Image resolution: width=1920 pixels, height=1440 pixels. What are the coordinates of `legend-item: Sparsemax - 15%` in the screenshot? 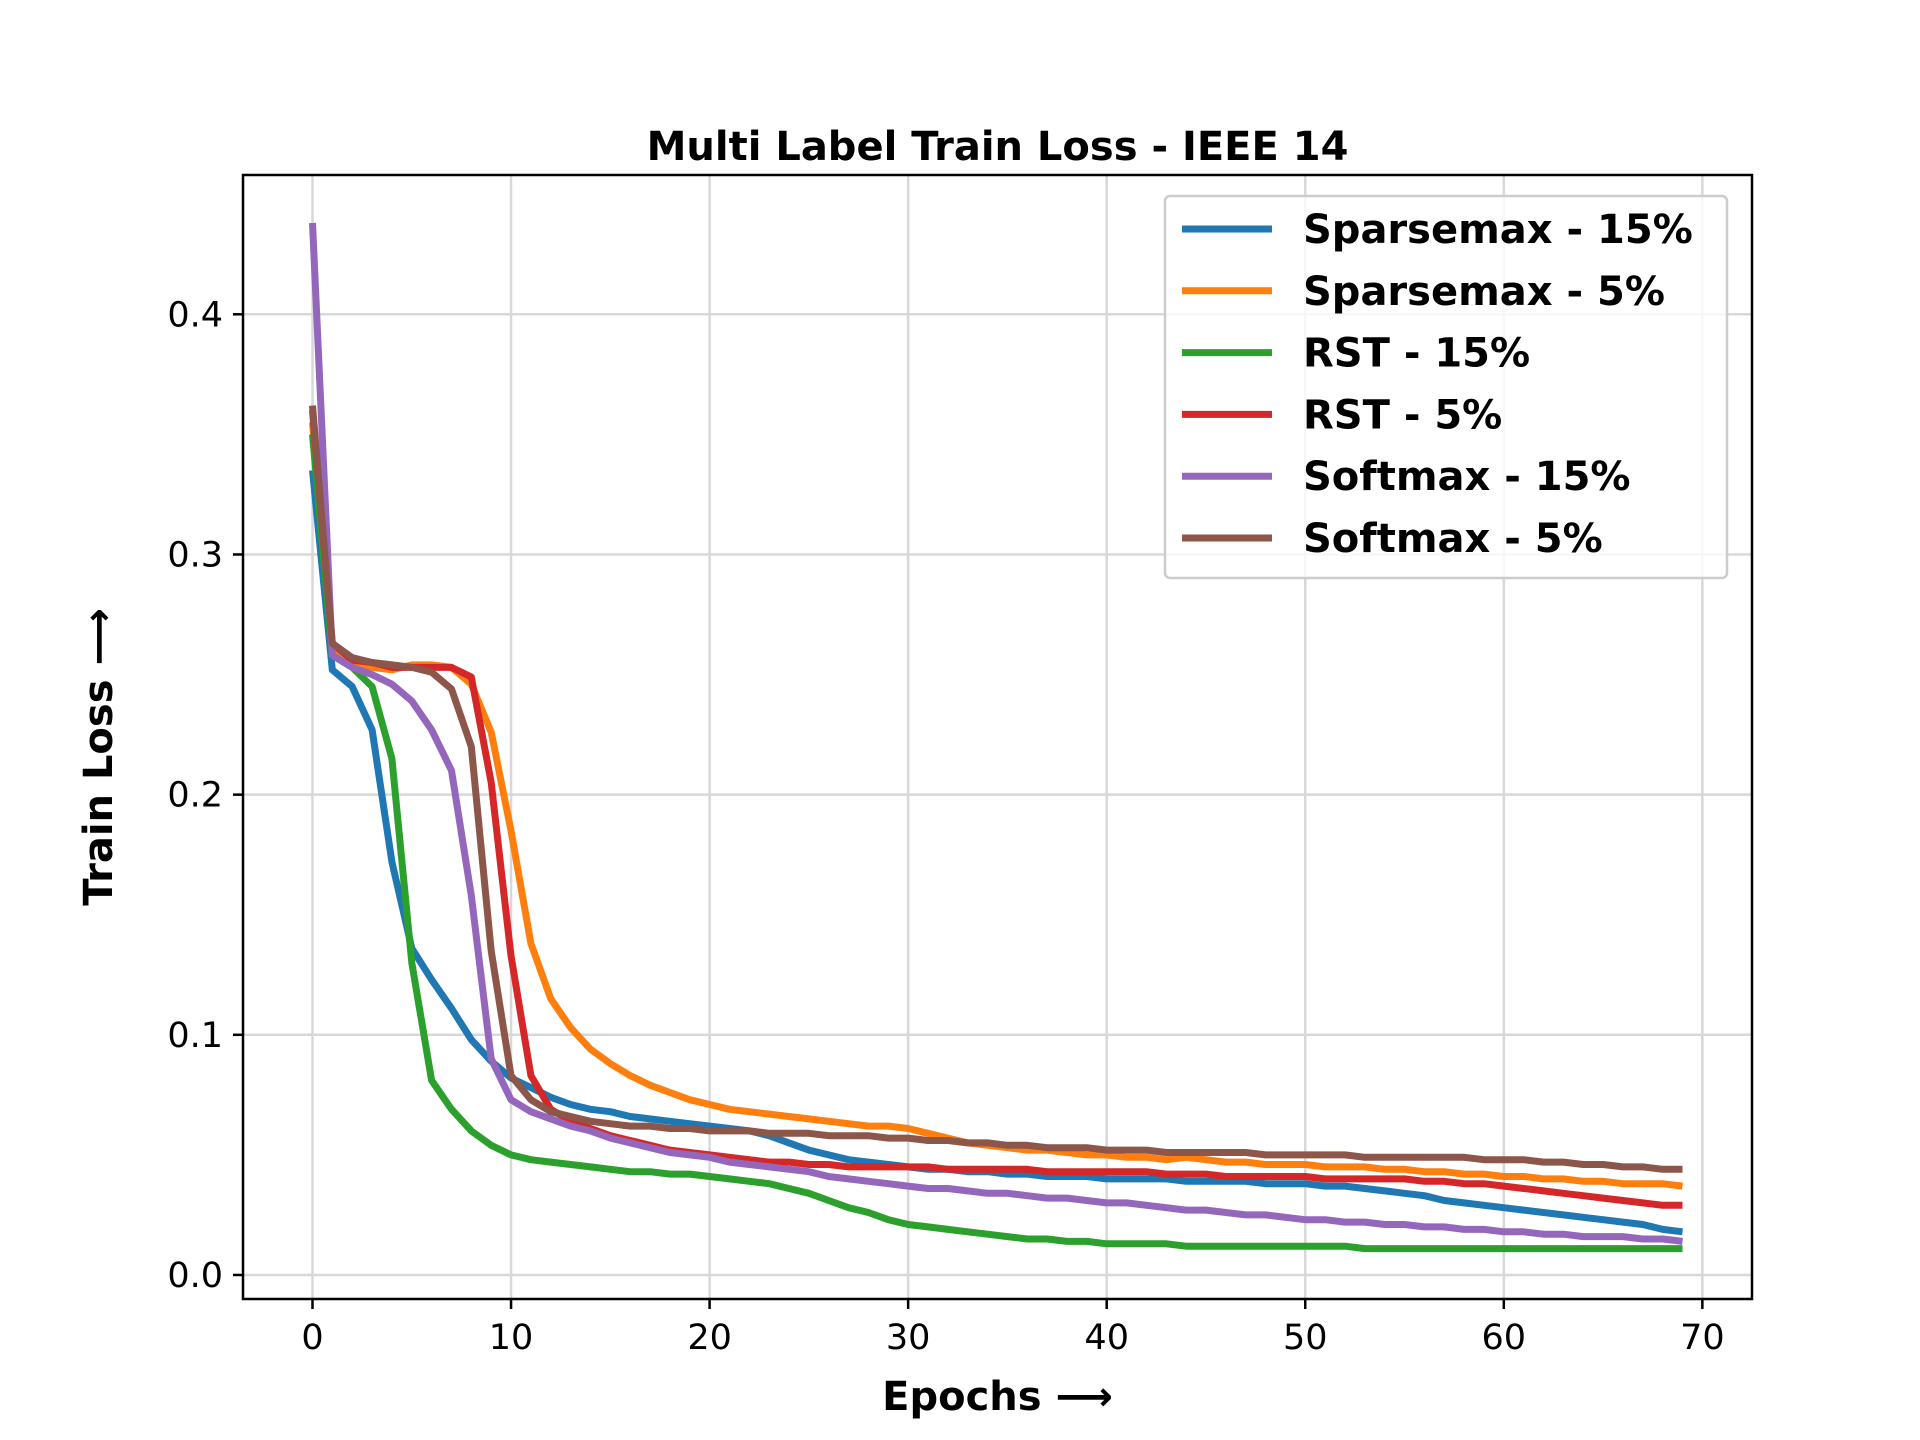 It's located at (1437, 230).